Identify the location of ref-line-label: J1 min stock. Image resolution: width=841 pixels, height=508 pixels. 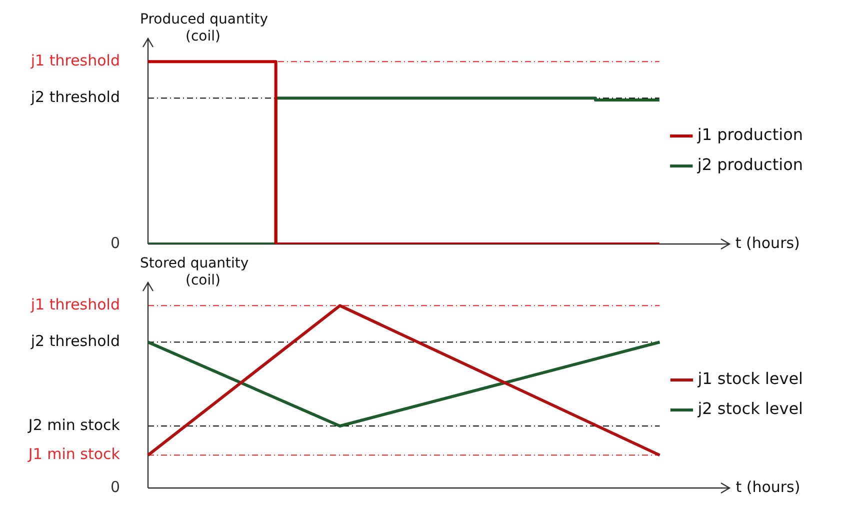
(73, 454).